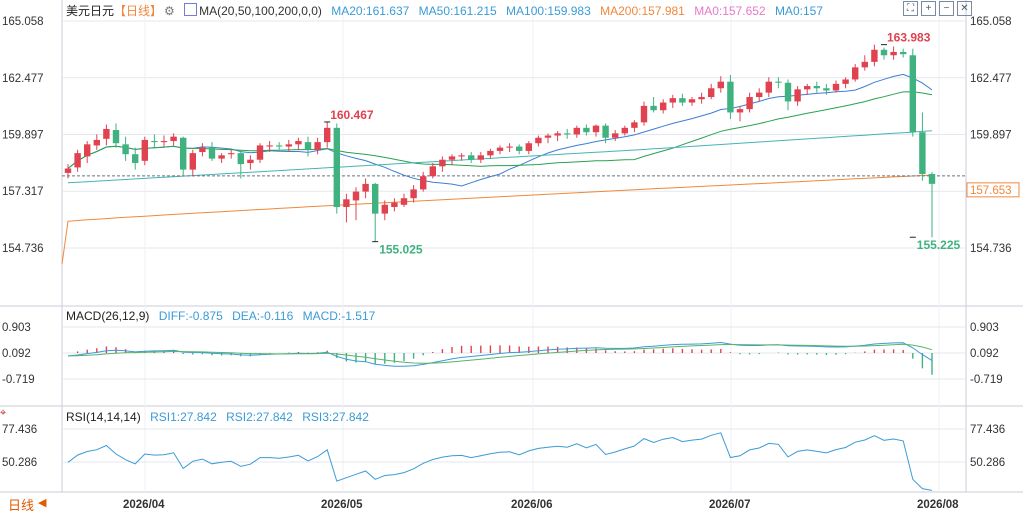  What do you see at coordinates (939, 245) in the screenshot?
I see `low-annotation-2: 155.225` at bounding box center [939, 245].